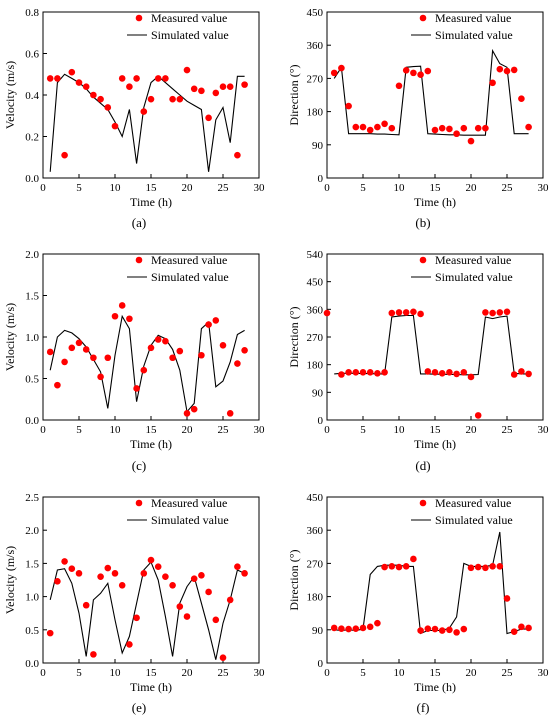 This screenshot has width=550, height=724. What do you see at coordinates (116, 430) in the screenshot?
I see `x-tick-label: 10` at bounding box center [116, 430].